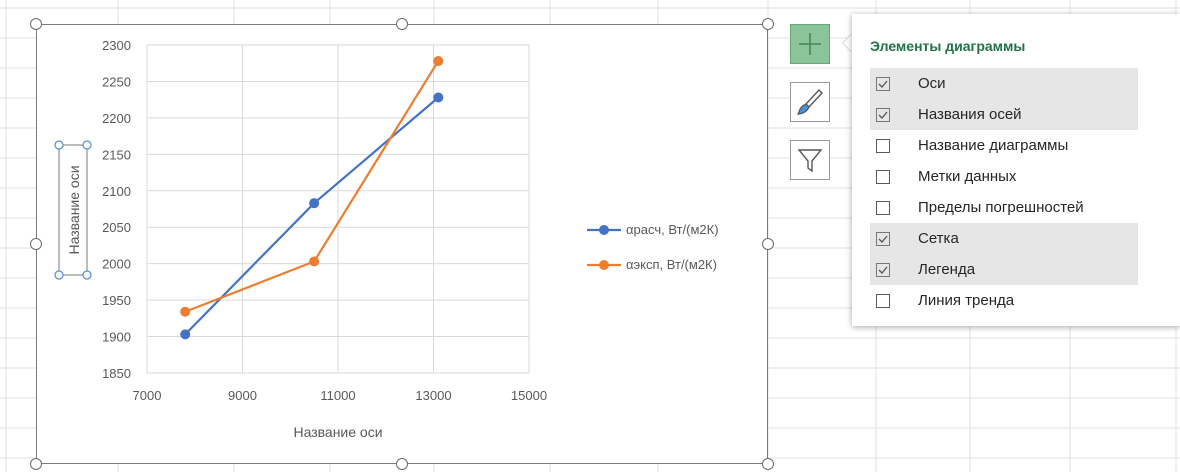 The image size is (1180, 472). Describe the element at coordinates (147, 395) in the screenshot. I see `x-tick-label: 7000` at that location.